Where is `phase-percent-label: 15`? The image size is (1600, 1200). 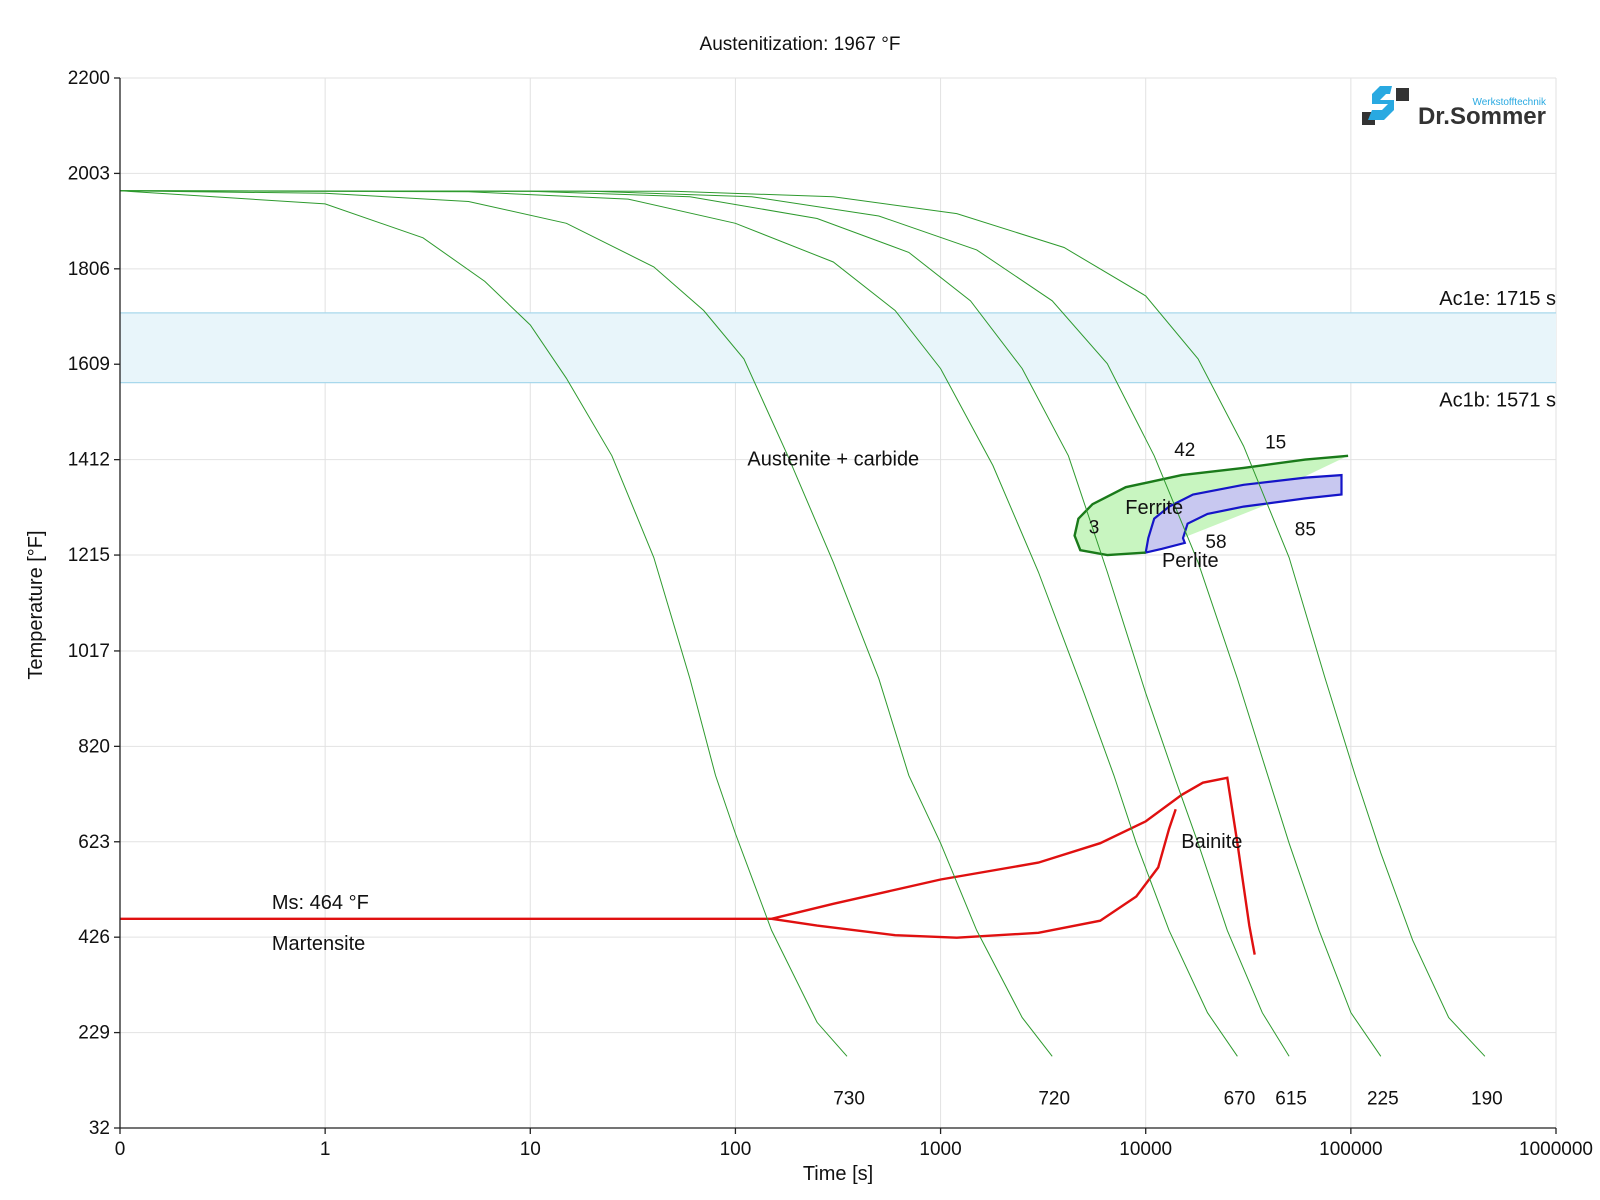 phase-percent-label: 15 is located at coordinates (1275, 443).